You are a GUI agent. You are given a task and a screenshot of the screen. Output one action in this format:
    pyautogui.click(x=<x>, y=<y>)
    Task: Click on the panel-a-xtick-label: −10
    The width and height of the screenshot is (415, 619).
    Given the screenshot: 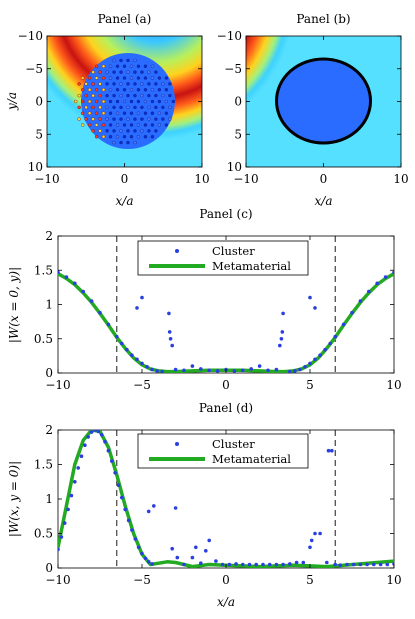 What is the action you would take?
    pyautogui.click(x=46, y=179)
    